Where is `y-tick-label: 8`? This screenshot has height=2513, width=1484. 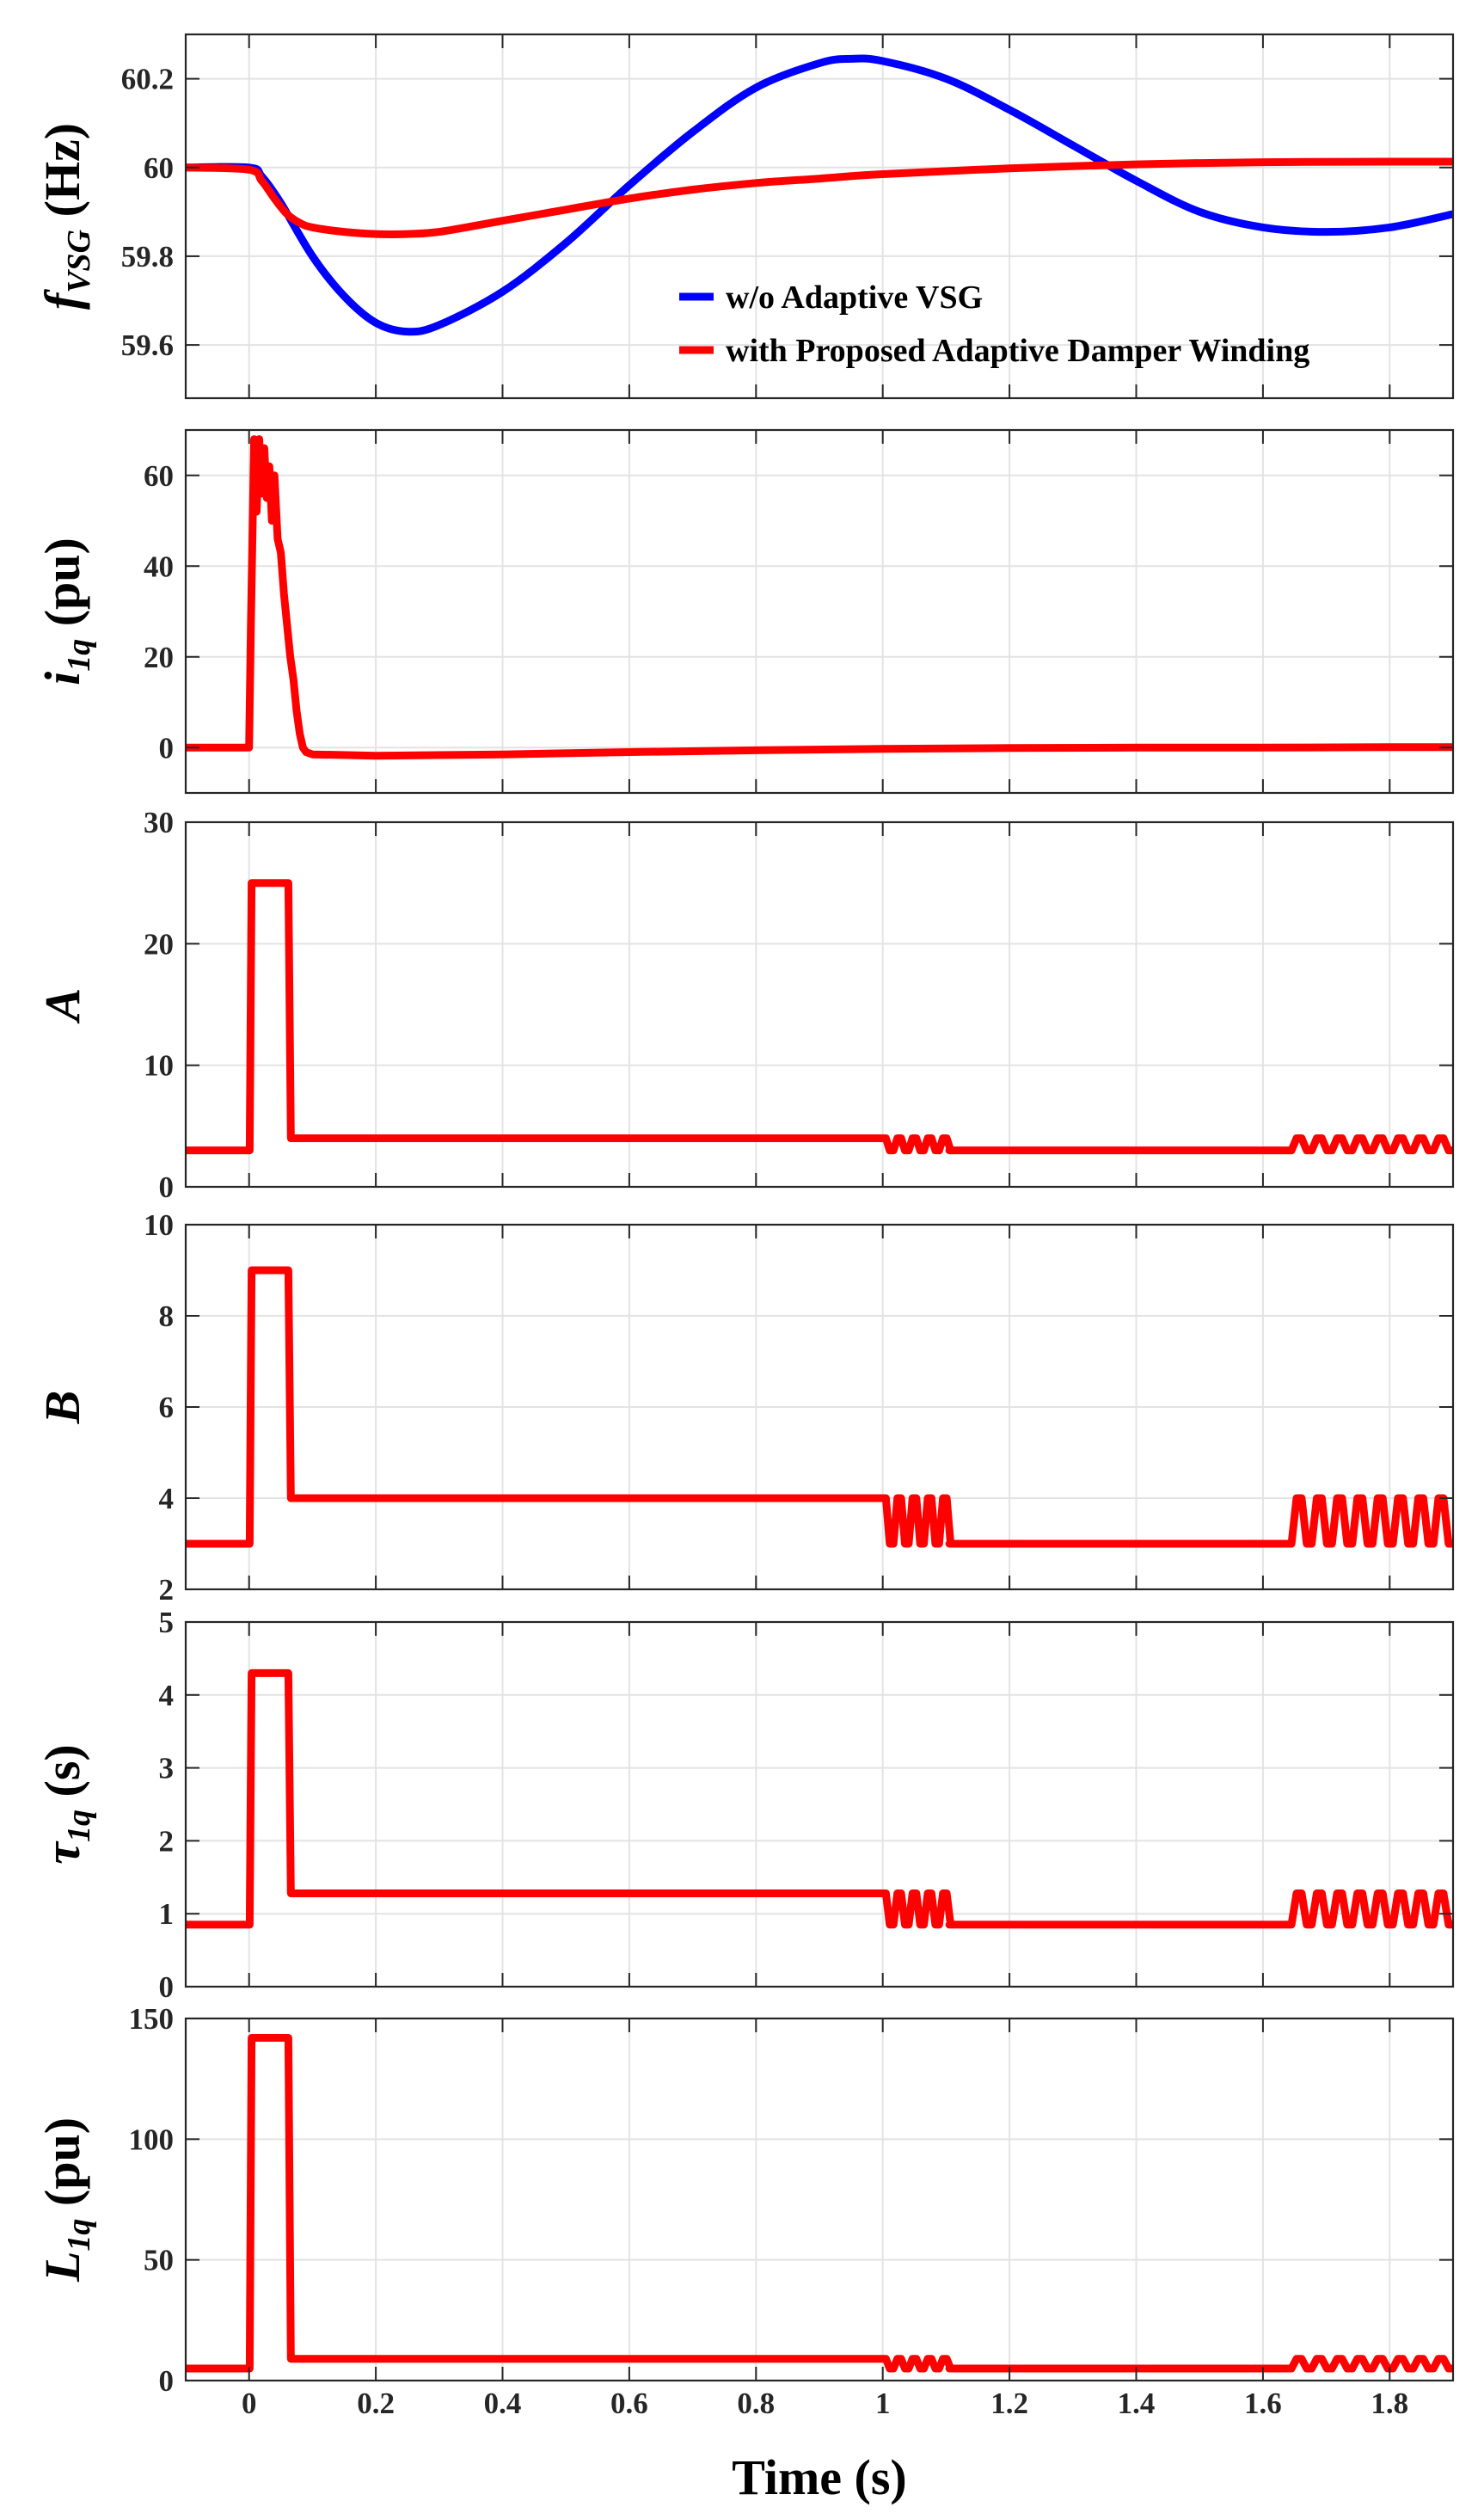 y-tick-label: 8 is located at coordinates (167, 1317).